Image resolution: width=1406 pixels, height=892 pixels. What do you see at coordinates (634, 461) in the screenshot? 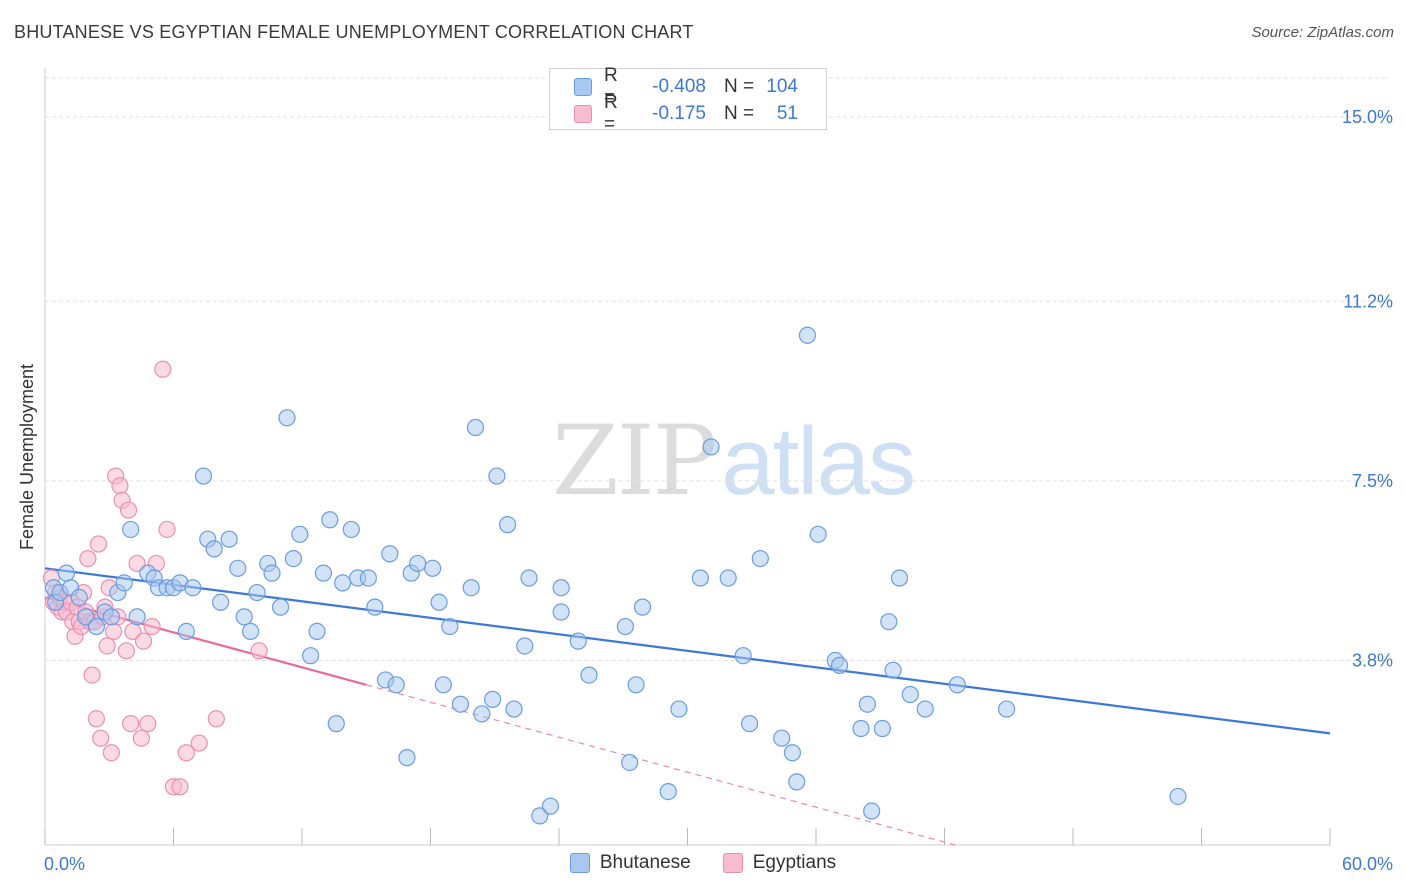
I see `watermark-zip: ZIP` at bounding box center [634, 461].